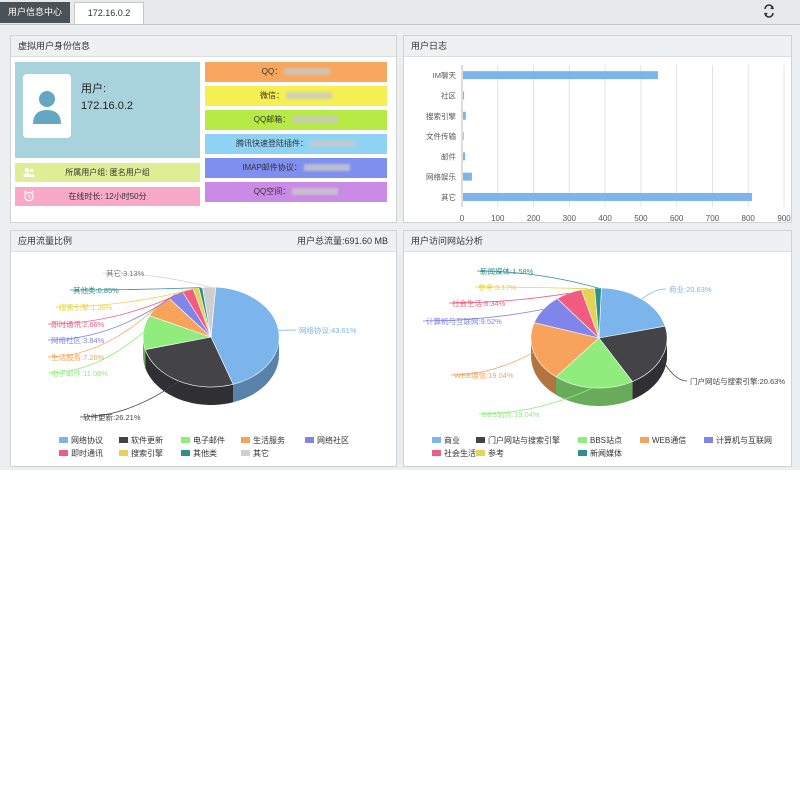 The width and height of the screenshot is (800, 800). What do you see at coordinates (448, 95) in the screenshot?
I see `y-tick-label: 社区` at bounding box center [448, 95].